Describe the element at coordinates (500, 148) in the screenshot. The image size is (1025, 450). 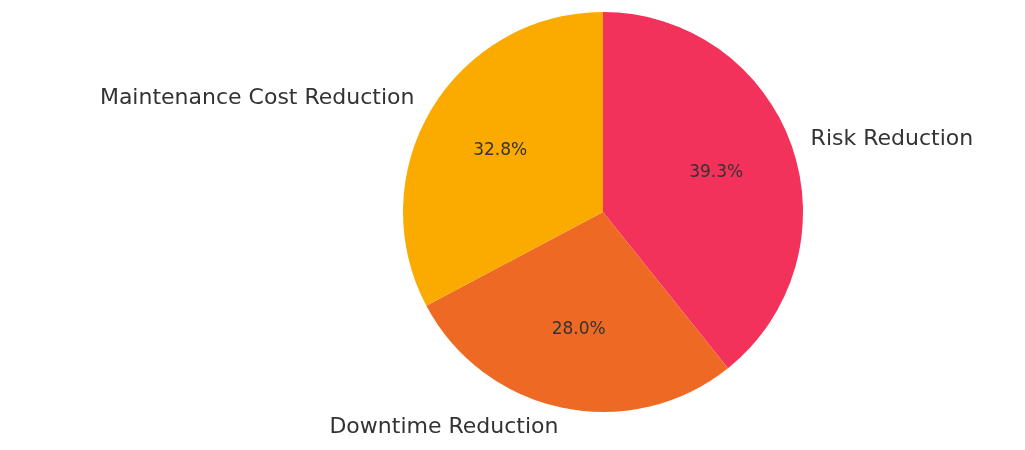
I see `data-label: 32.8%` at that location.